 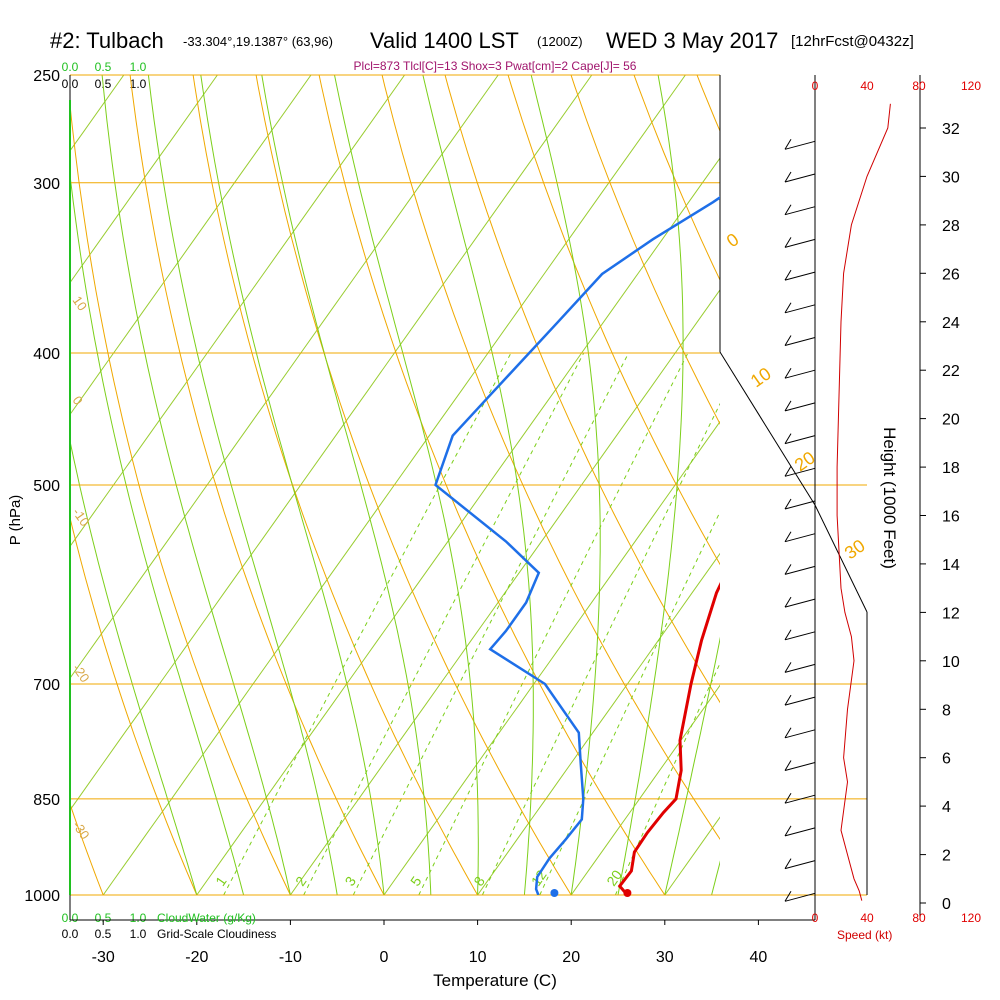 What do you see at coordinates (767, 428) in the screenshot?
I see `tropopause-edge` at bounding box center [767, 428].